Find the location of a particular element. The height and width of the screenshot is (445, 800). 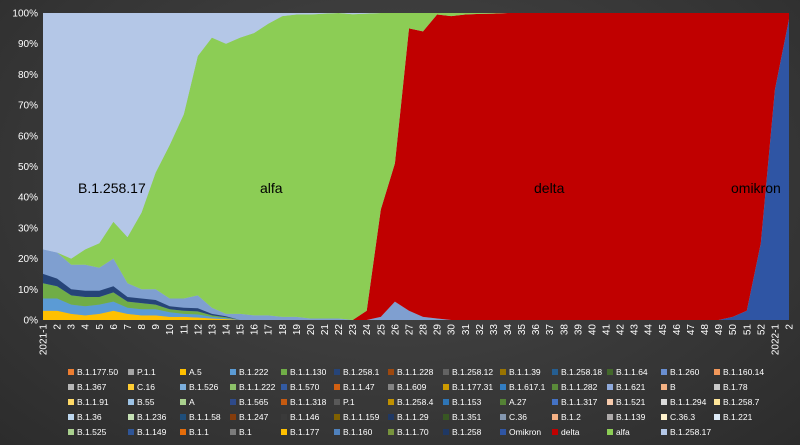

x-tick-label: 15 is located at coordinates (241, 330).